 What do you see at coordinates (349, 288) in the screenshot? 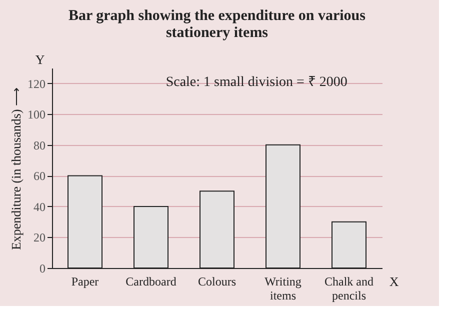
I see `x-tick-label: Chalk and pencils` at bounding box center [349, 288].